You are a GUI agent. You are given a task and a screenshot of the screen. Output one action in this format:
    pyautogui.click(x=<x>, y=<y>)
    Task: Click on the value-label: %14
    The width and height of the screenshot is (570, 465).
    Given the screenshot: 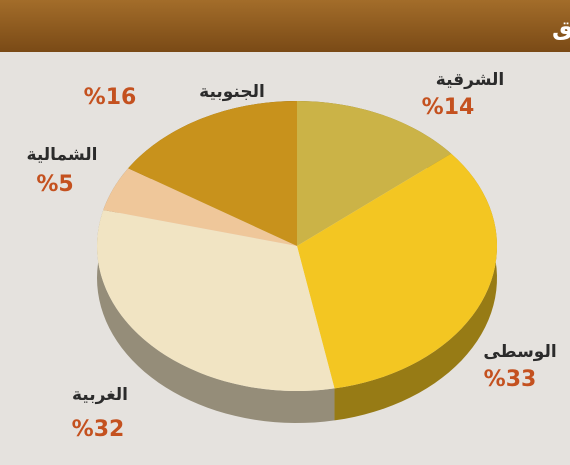 What is the action you would take?
    pyautogui.click(x=448, y=107)
    